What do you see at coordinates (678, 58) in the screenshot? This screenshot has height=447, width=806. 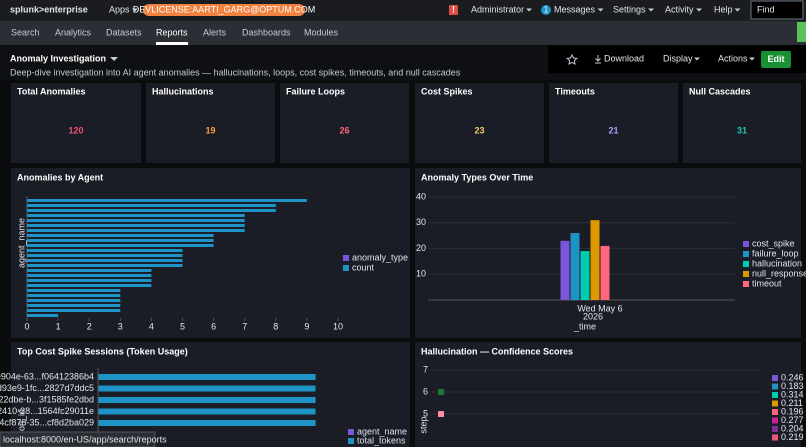 I see `button: Display` at bounding box center [678, 58].